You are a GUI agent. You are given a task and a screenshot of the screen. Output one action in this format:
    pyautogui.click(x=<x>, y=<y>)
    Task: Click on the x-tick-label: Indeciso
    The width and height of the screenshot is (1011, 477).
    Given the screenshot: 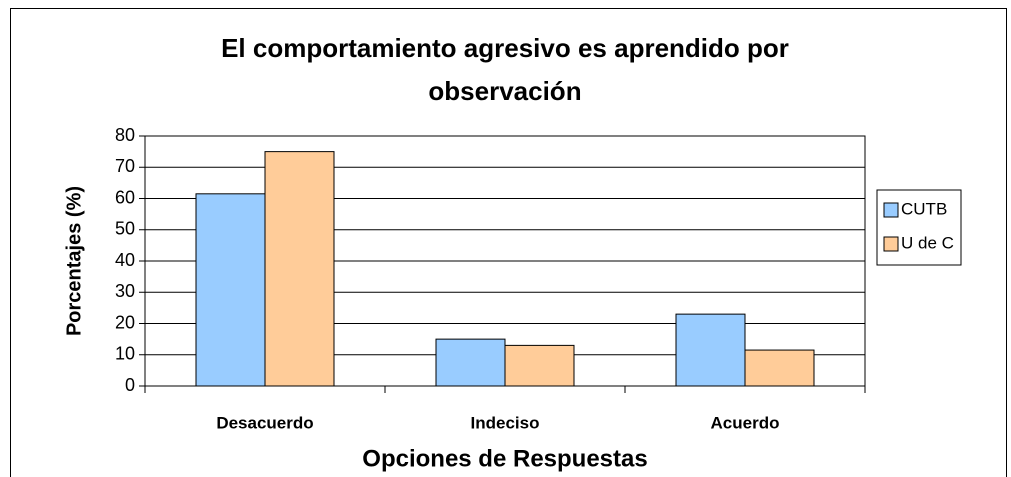 What is the action you would take?
    pyautogui.click(x=505, y=422)
    